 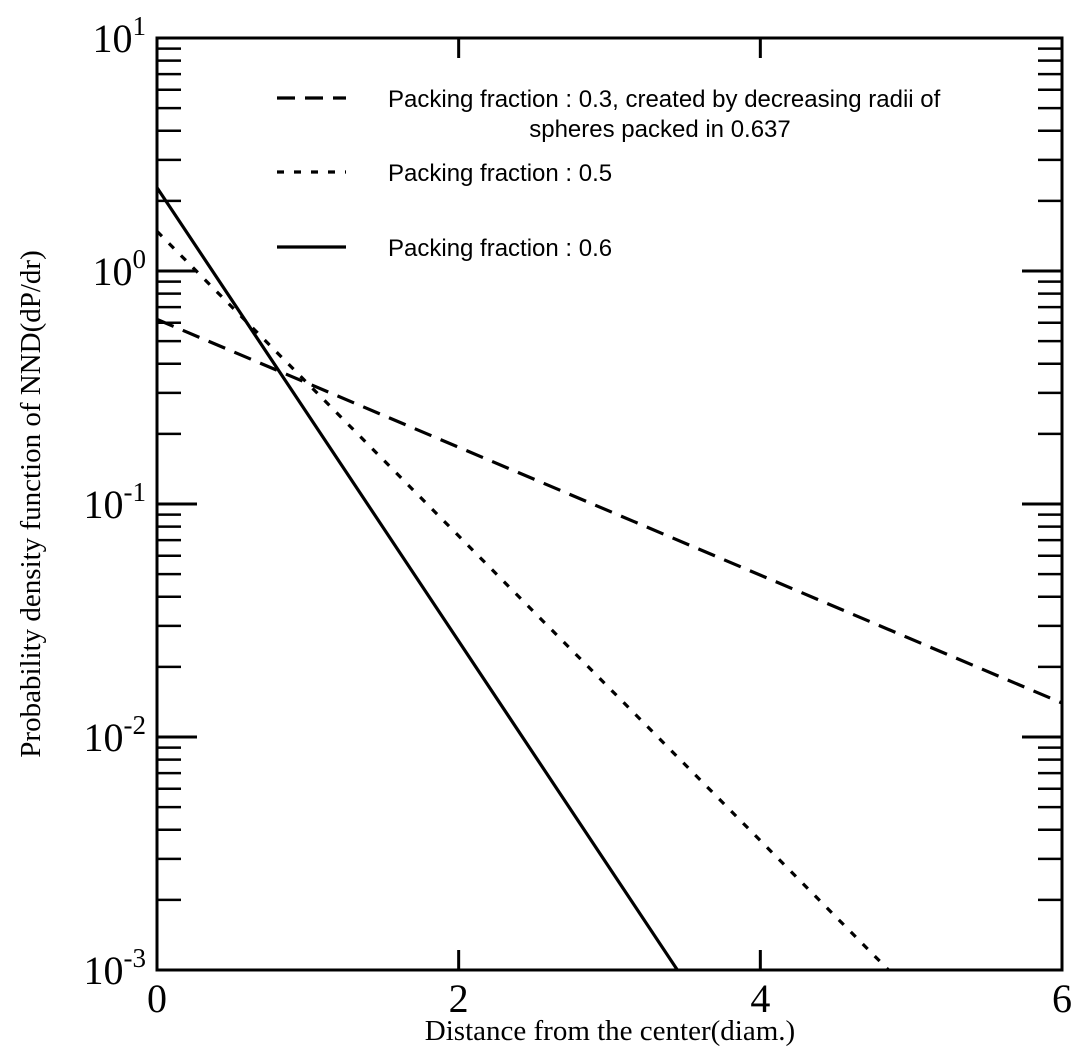 I want to click on x-axis-label: Distance from the center(diam.), so click(x=610, y=1031).